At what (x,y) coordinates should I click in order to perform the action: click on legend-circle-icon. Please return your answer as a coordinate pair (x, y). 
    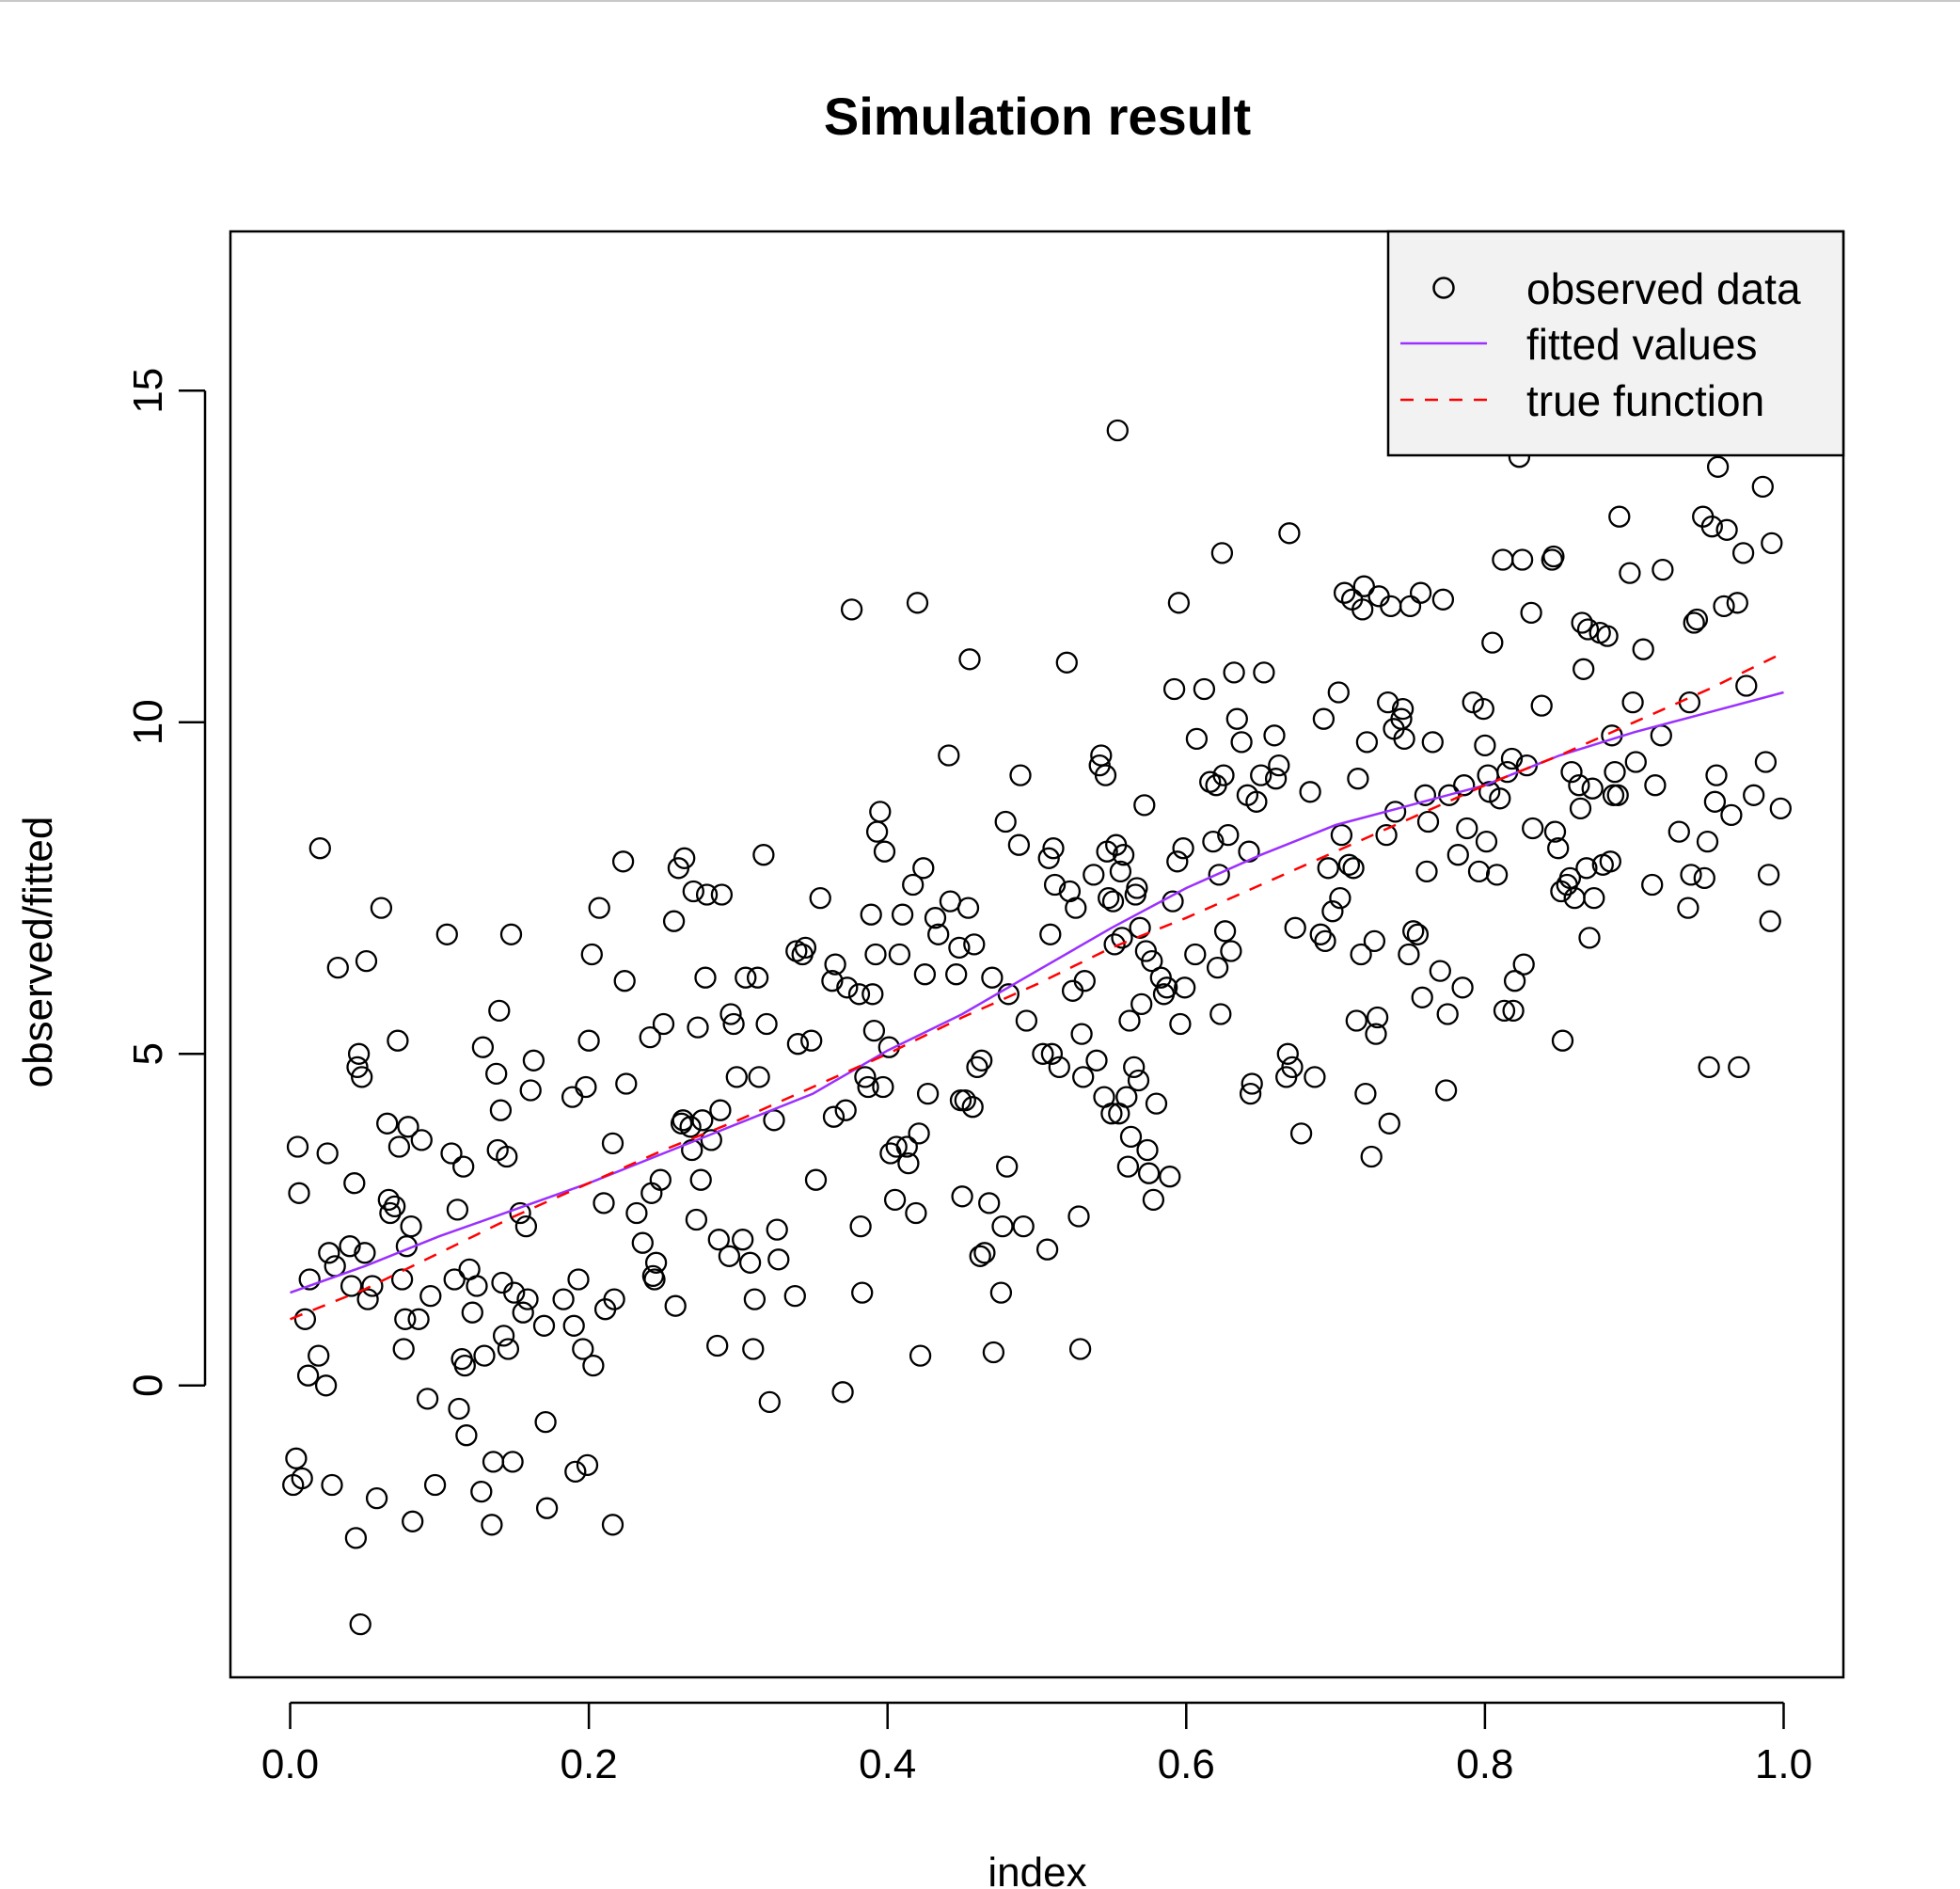
    Looking at the image, I should click on (1444, 288).